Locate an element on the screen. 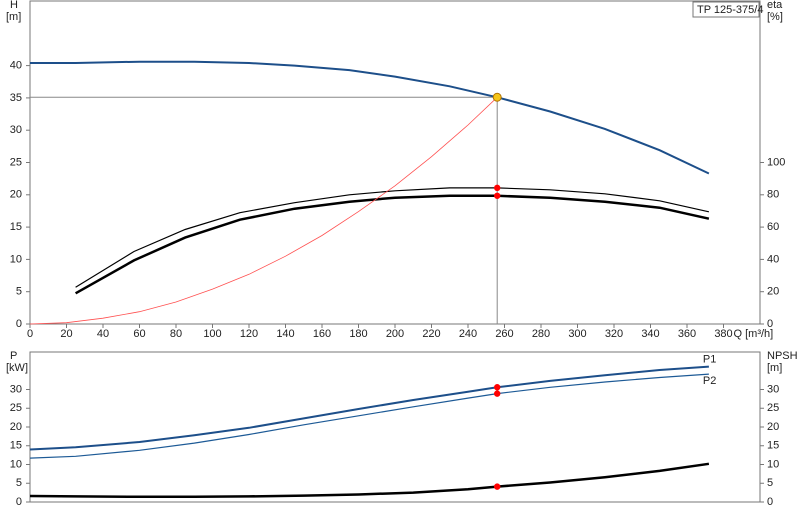 The height and width of the screenshot is (520, 800). x-tick-label: 100 is located at coordinates (212, 334).